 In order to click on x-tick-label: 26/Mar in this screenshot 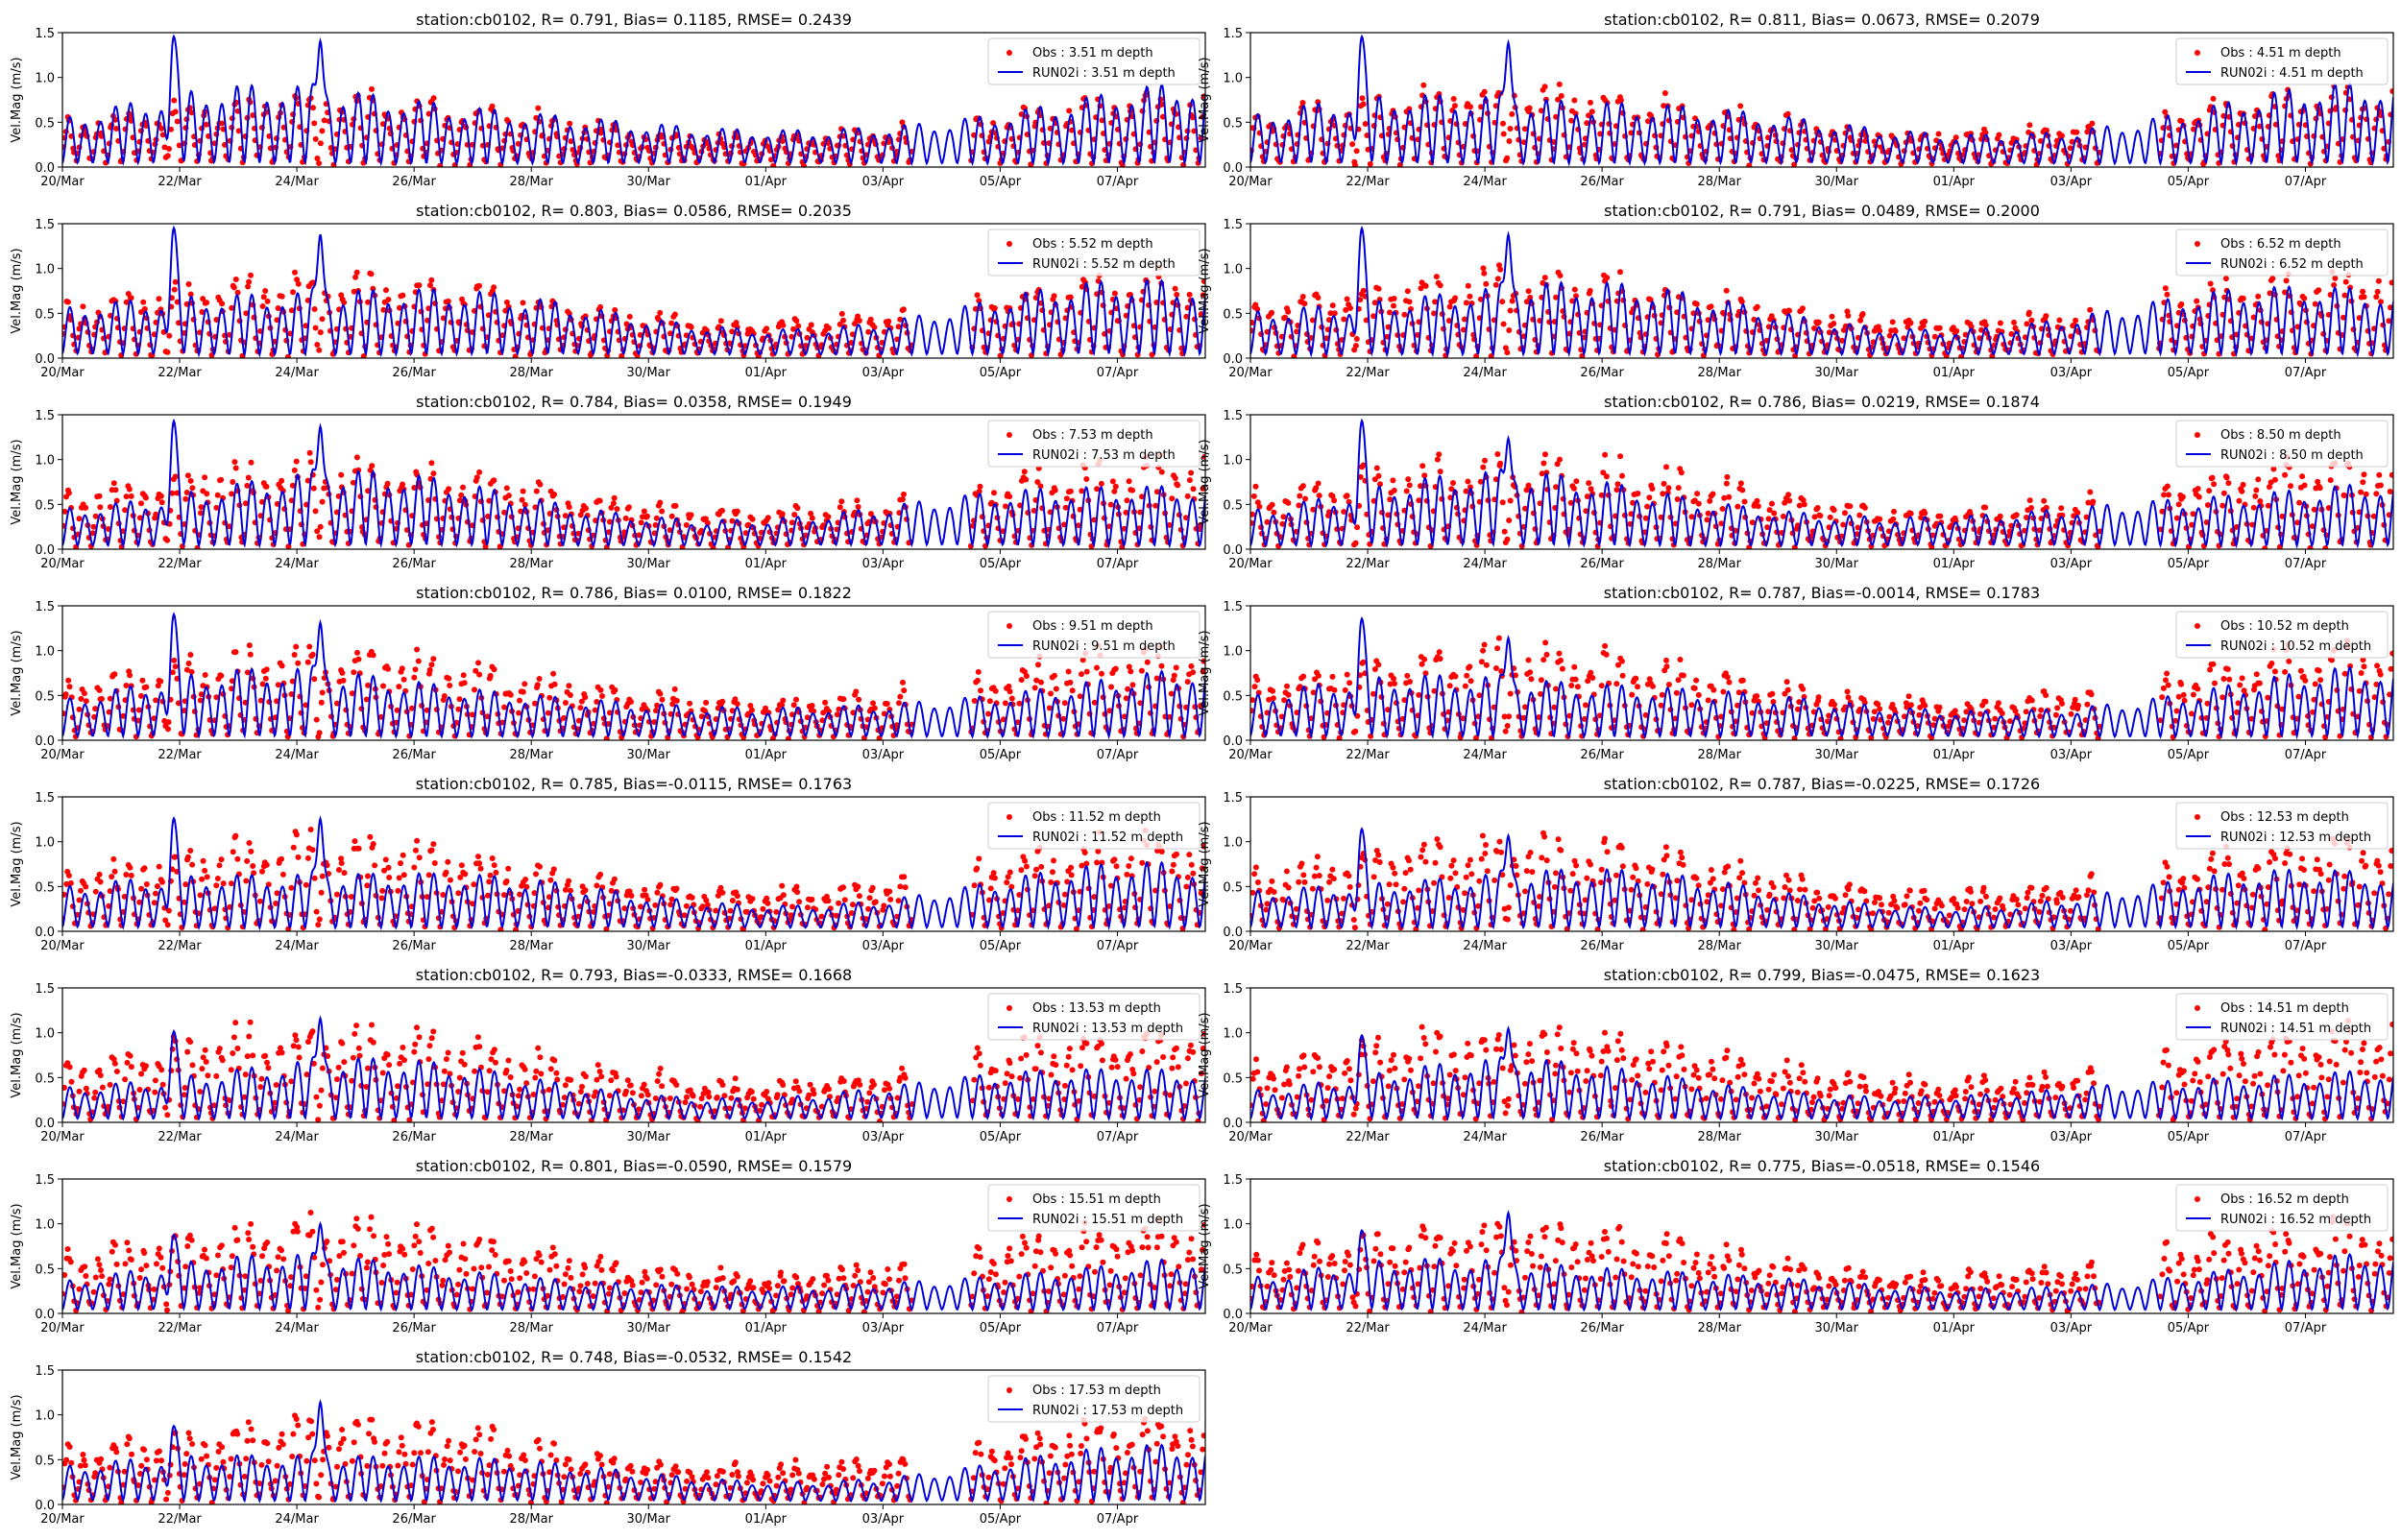, I will do `click(1602, 182)`.